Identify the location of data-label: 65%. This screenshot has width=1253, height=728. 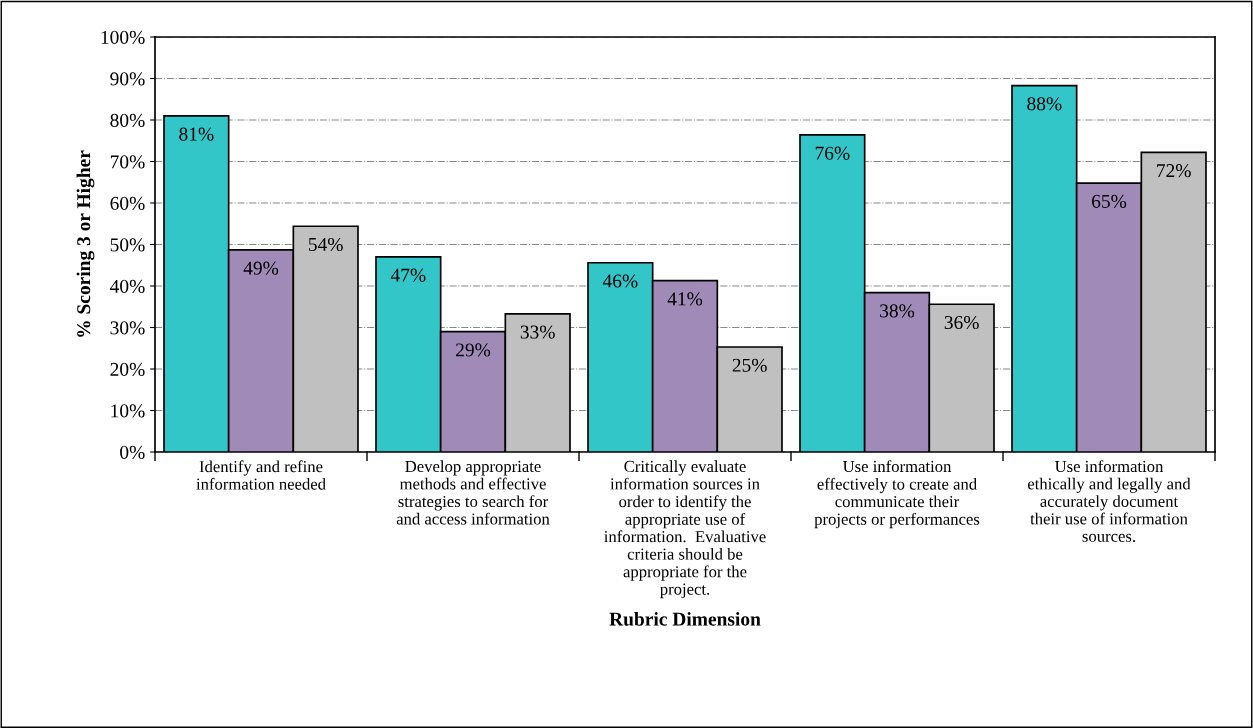
(1109, 201).